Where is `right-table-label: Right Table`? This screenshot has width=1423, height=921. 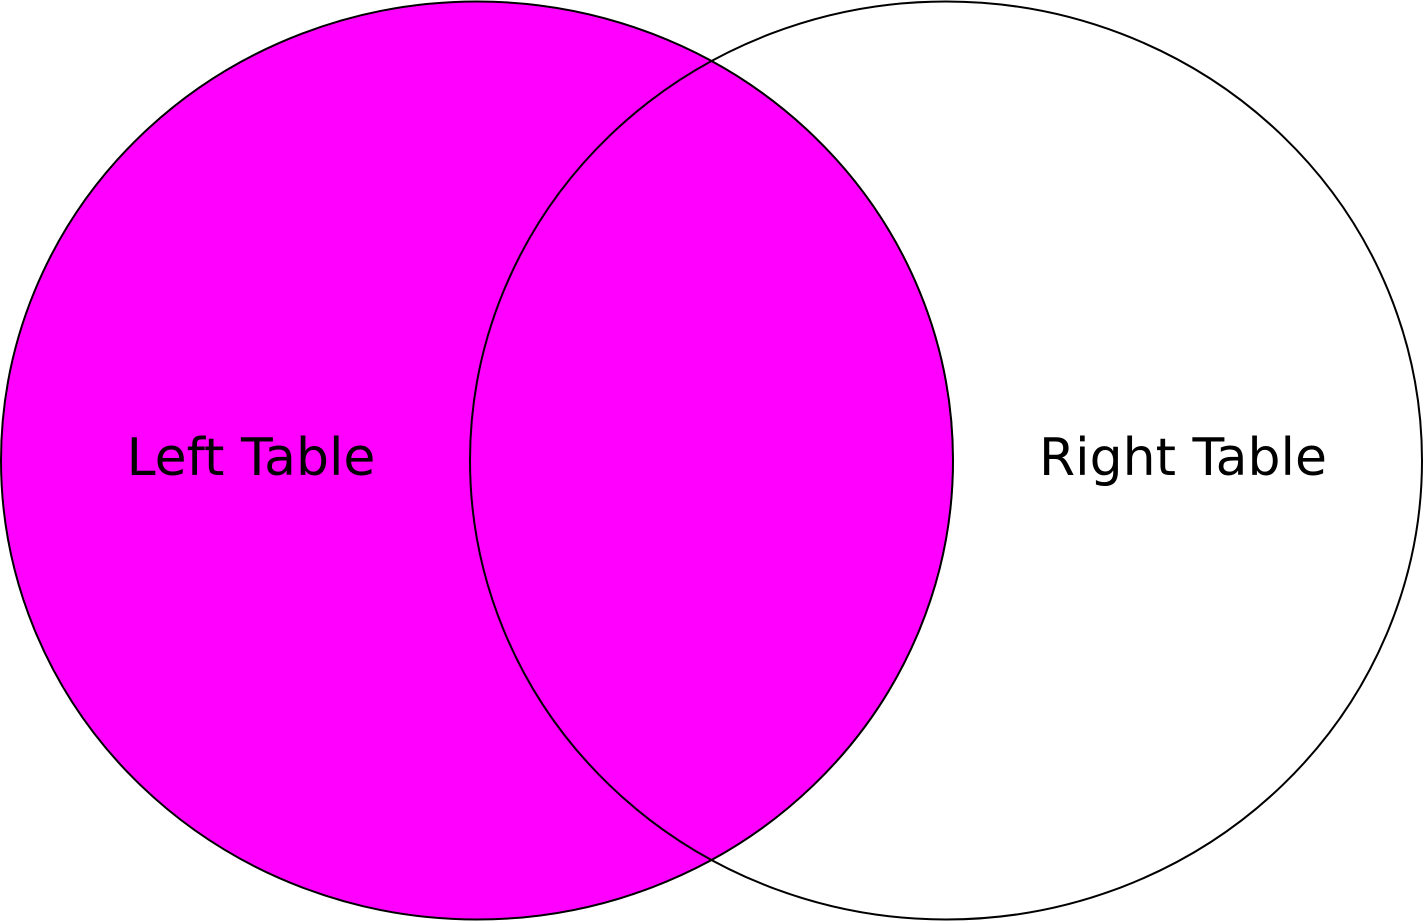
right-table-label: Right Table is located at coordinates (1183, 458).